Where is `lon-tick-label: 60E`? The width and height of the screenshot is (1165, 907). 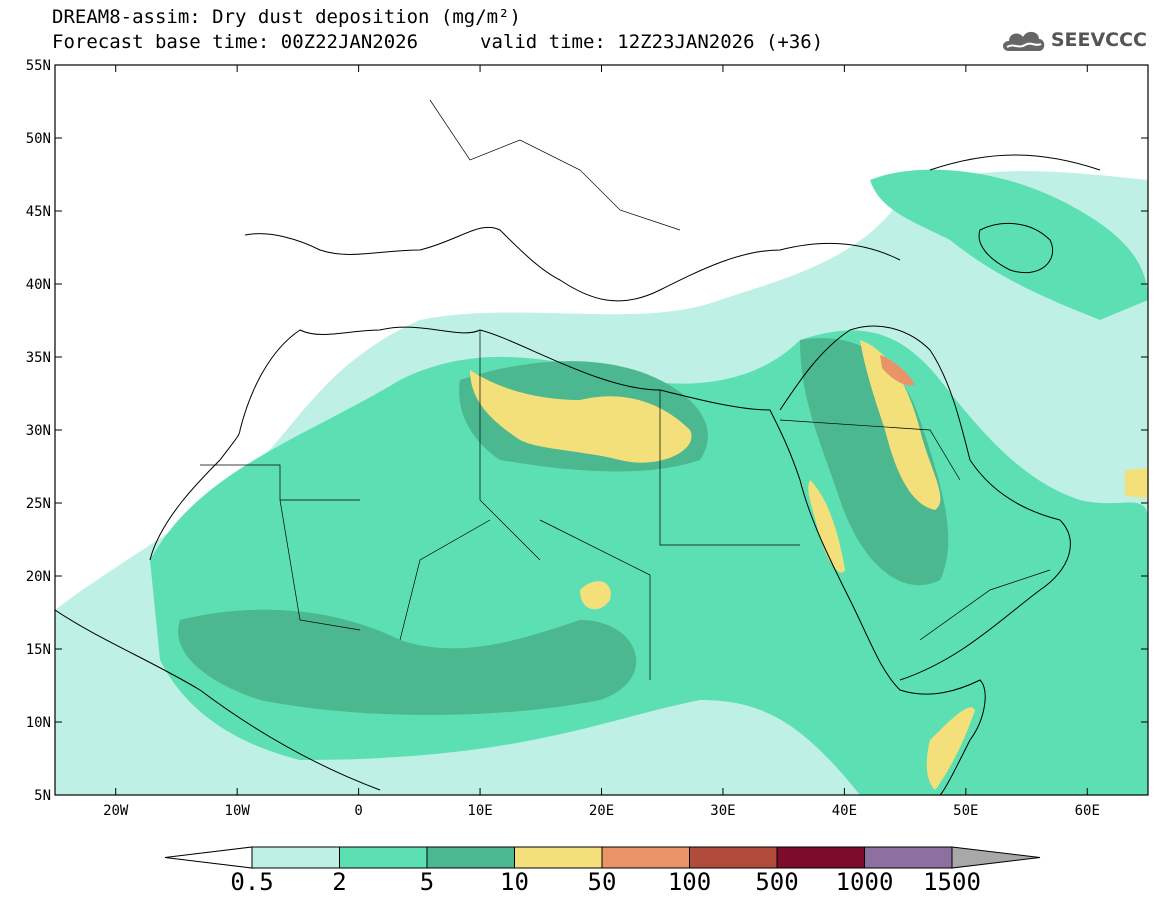
lon-tick-label: 60E is located at coordinates (1087, 811).